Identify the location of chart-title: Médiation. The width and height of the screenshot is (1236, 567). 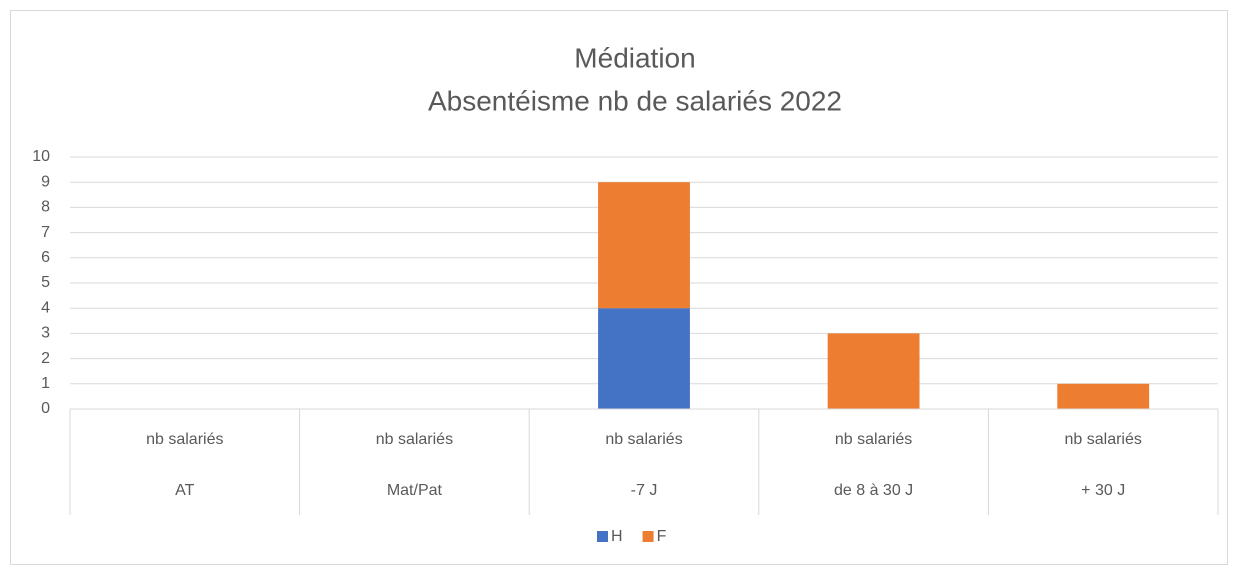
(634, 57).